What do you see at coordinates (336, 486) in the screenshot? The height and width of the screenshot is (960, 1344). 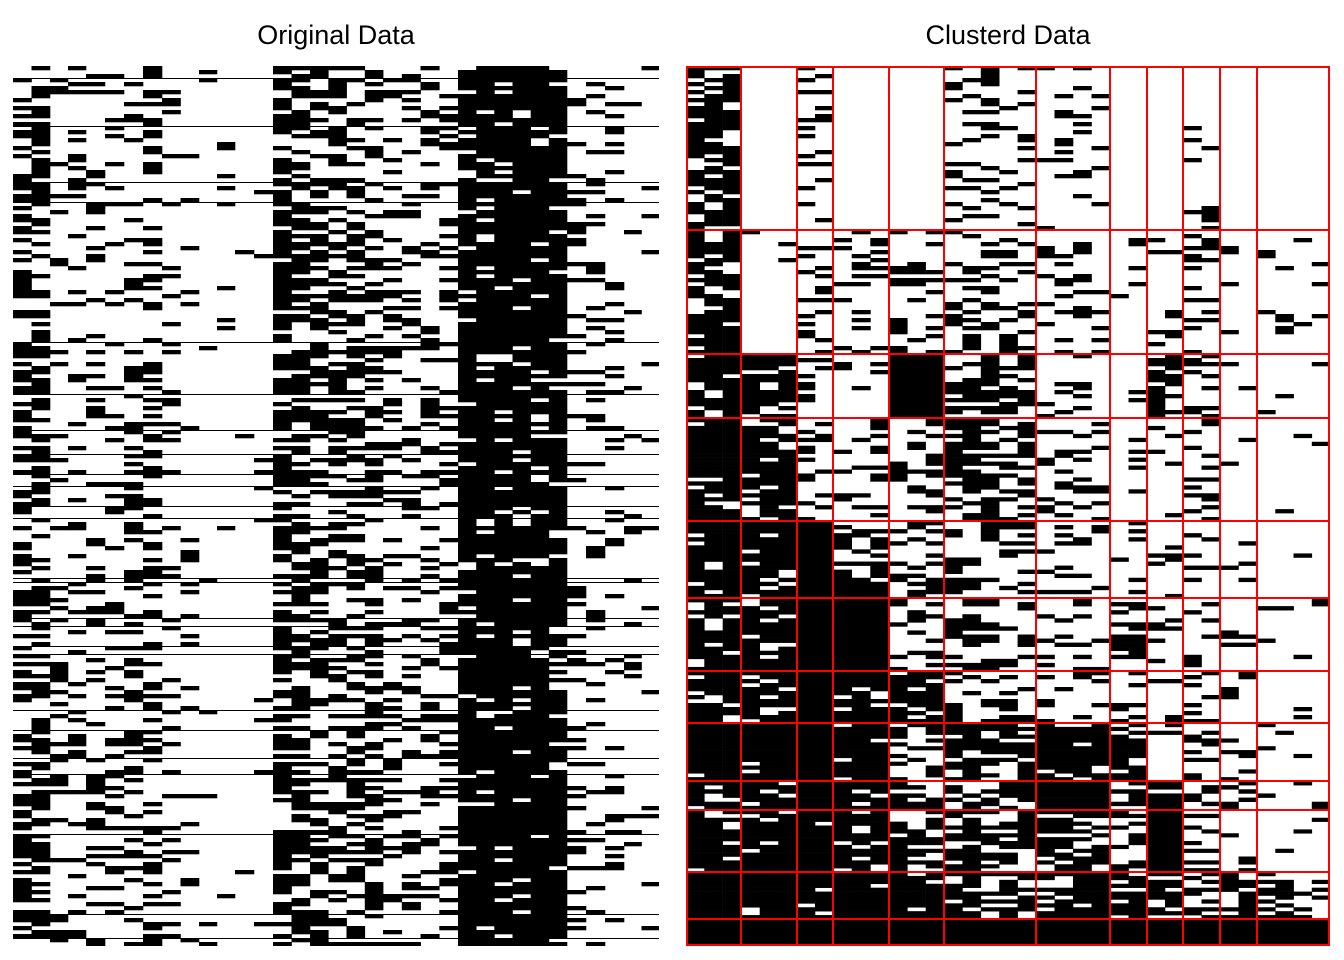 I see `heatmap-row-line` at bounding box center [336, 486].